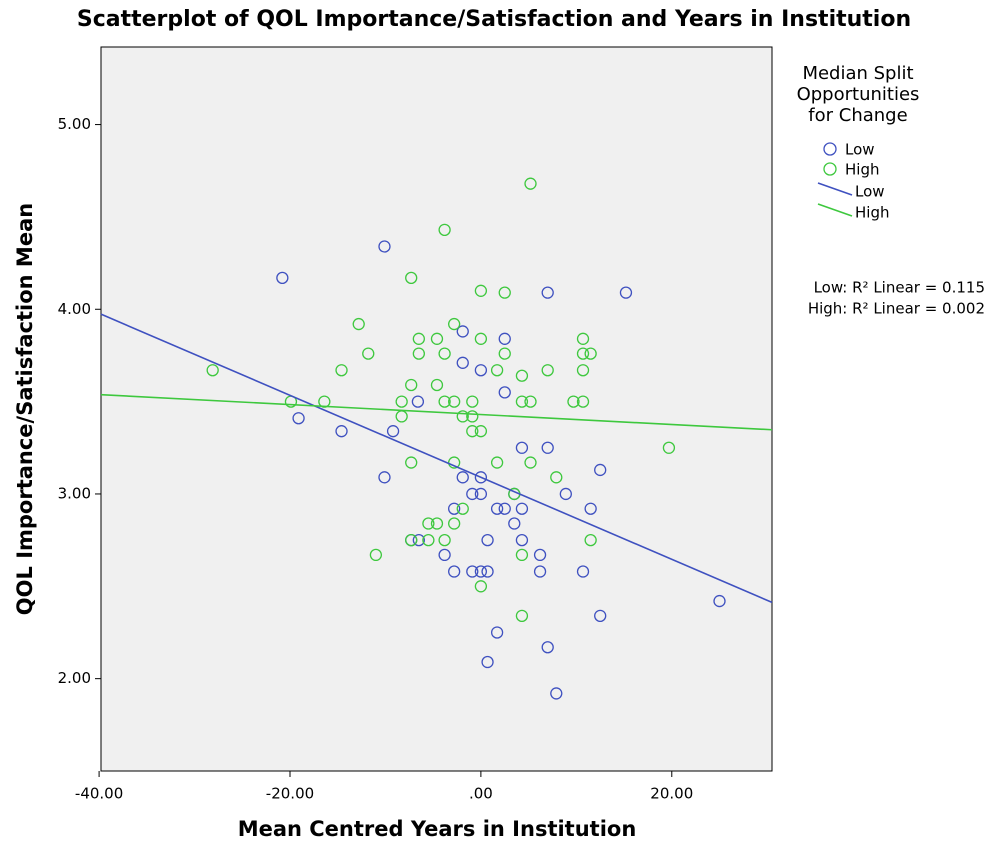 The height and width of the screenshot is (845, 988). Describe the element at coordinates (25, 409) in the screenshot. I see `y-axis-label: QOL Importance/Satisfaction Mean` at that location.